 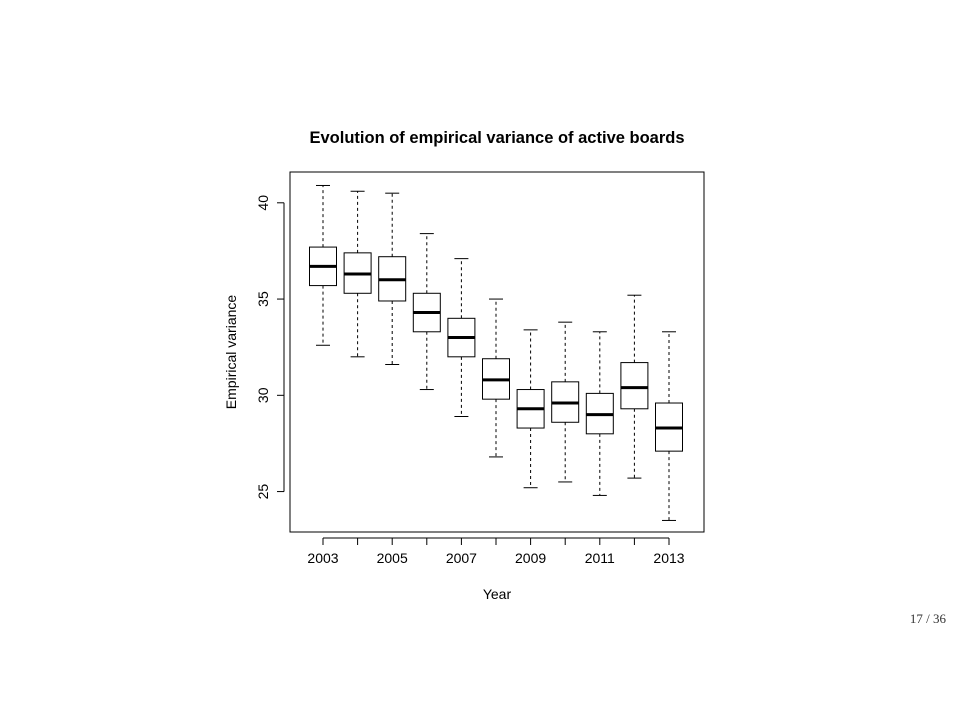 I want to click on x-tick-label-2011: 2011, so click(x=600, y=558).